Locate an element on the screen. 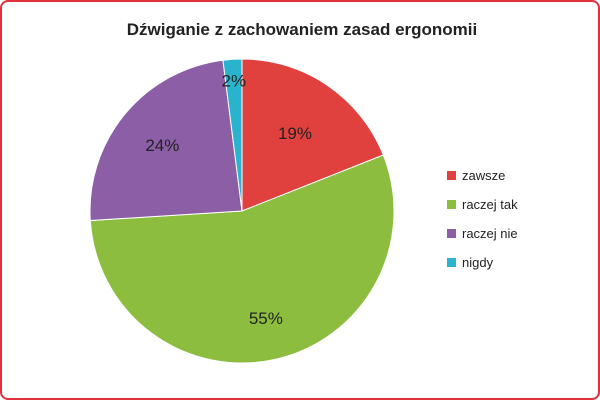 This screenshot has height=400, width=600. legend-item-zawsze: zawsze is located at coordinates (482, 175).